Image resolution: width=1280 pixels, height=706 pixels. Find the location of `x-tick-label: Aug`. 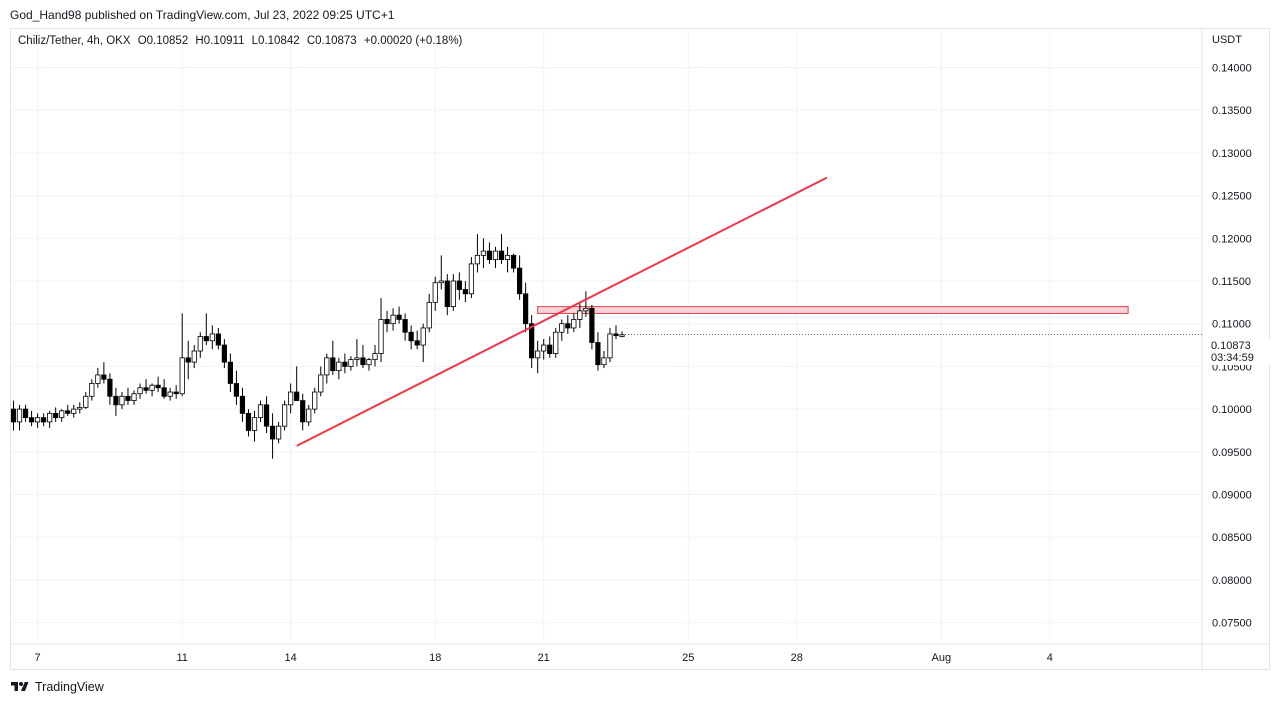

x-tick-label: Aug is located at coordinates (942, 658).